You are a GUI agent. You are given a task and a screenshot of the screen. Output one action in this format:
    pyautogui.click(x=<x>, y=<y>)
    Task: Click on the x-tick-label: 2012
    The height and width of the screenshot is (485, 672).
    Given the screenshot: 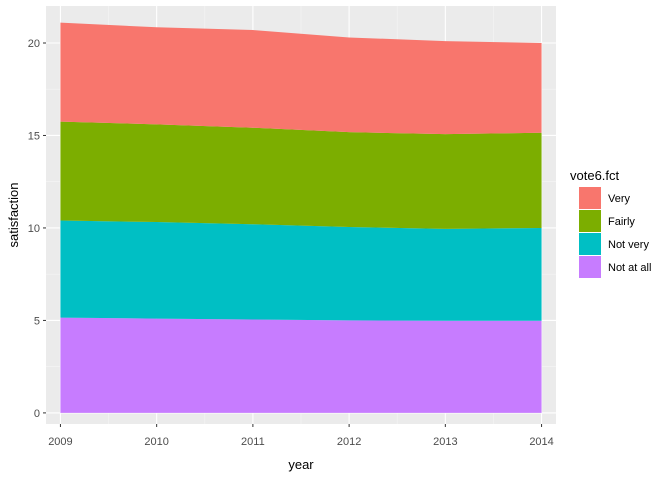 What is the action you would take?
    pyautogui.click(x=349, y=442)
    